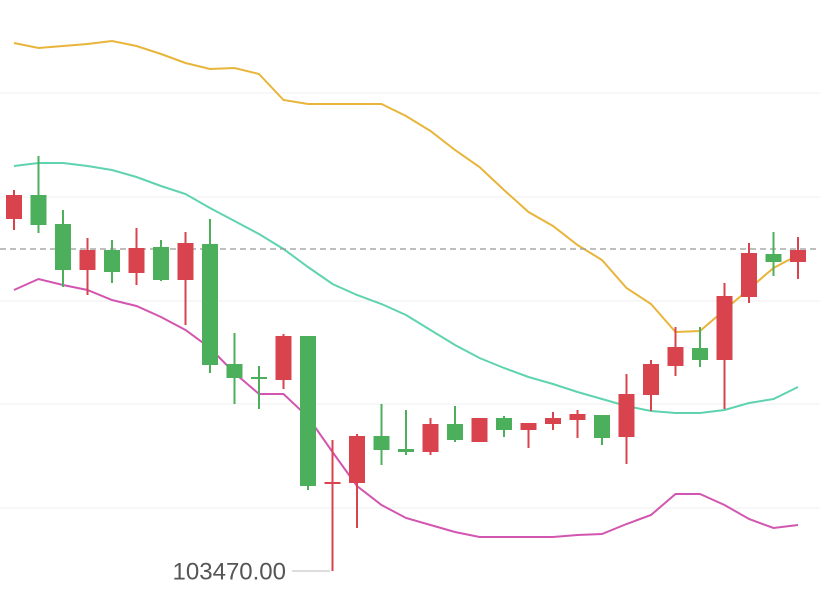  Describe the element at coordinates (229, 571) in the screenshot. I see `low-label: 103470.00` at that location.